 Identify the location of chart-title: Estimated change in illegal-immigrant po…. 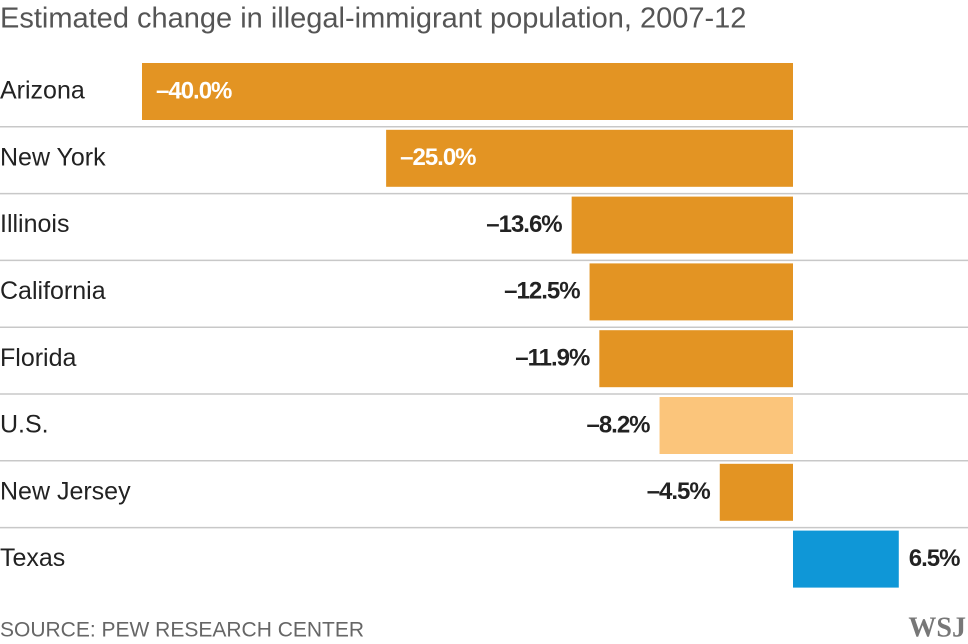
(373, 19).